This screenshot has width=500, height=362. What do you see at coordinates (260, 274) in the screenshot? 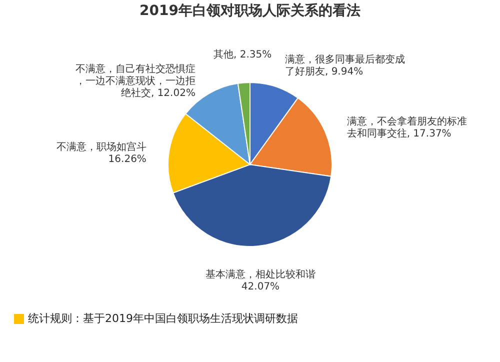
I see `slice-label: 基本满意，相处比较和谐` at bounding box center [260, 274].